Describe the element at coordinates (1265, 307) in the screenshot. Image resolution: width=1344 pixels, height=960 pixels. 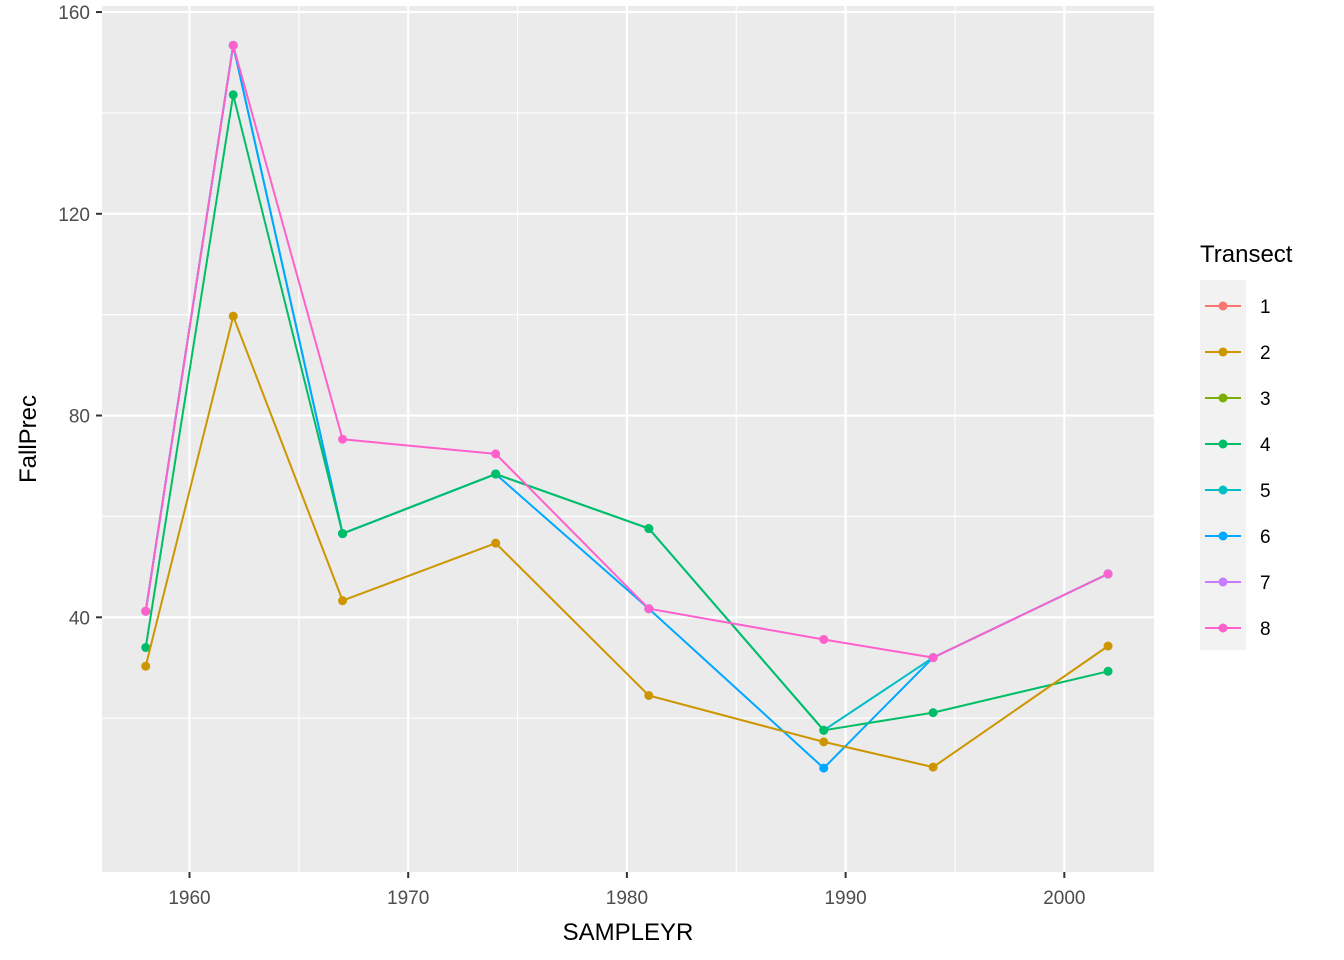
I see `legend-label: 1` at that location.